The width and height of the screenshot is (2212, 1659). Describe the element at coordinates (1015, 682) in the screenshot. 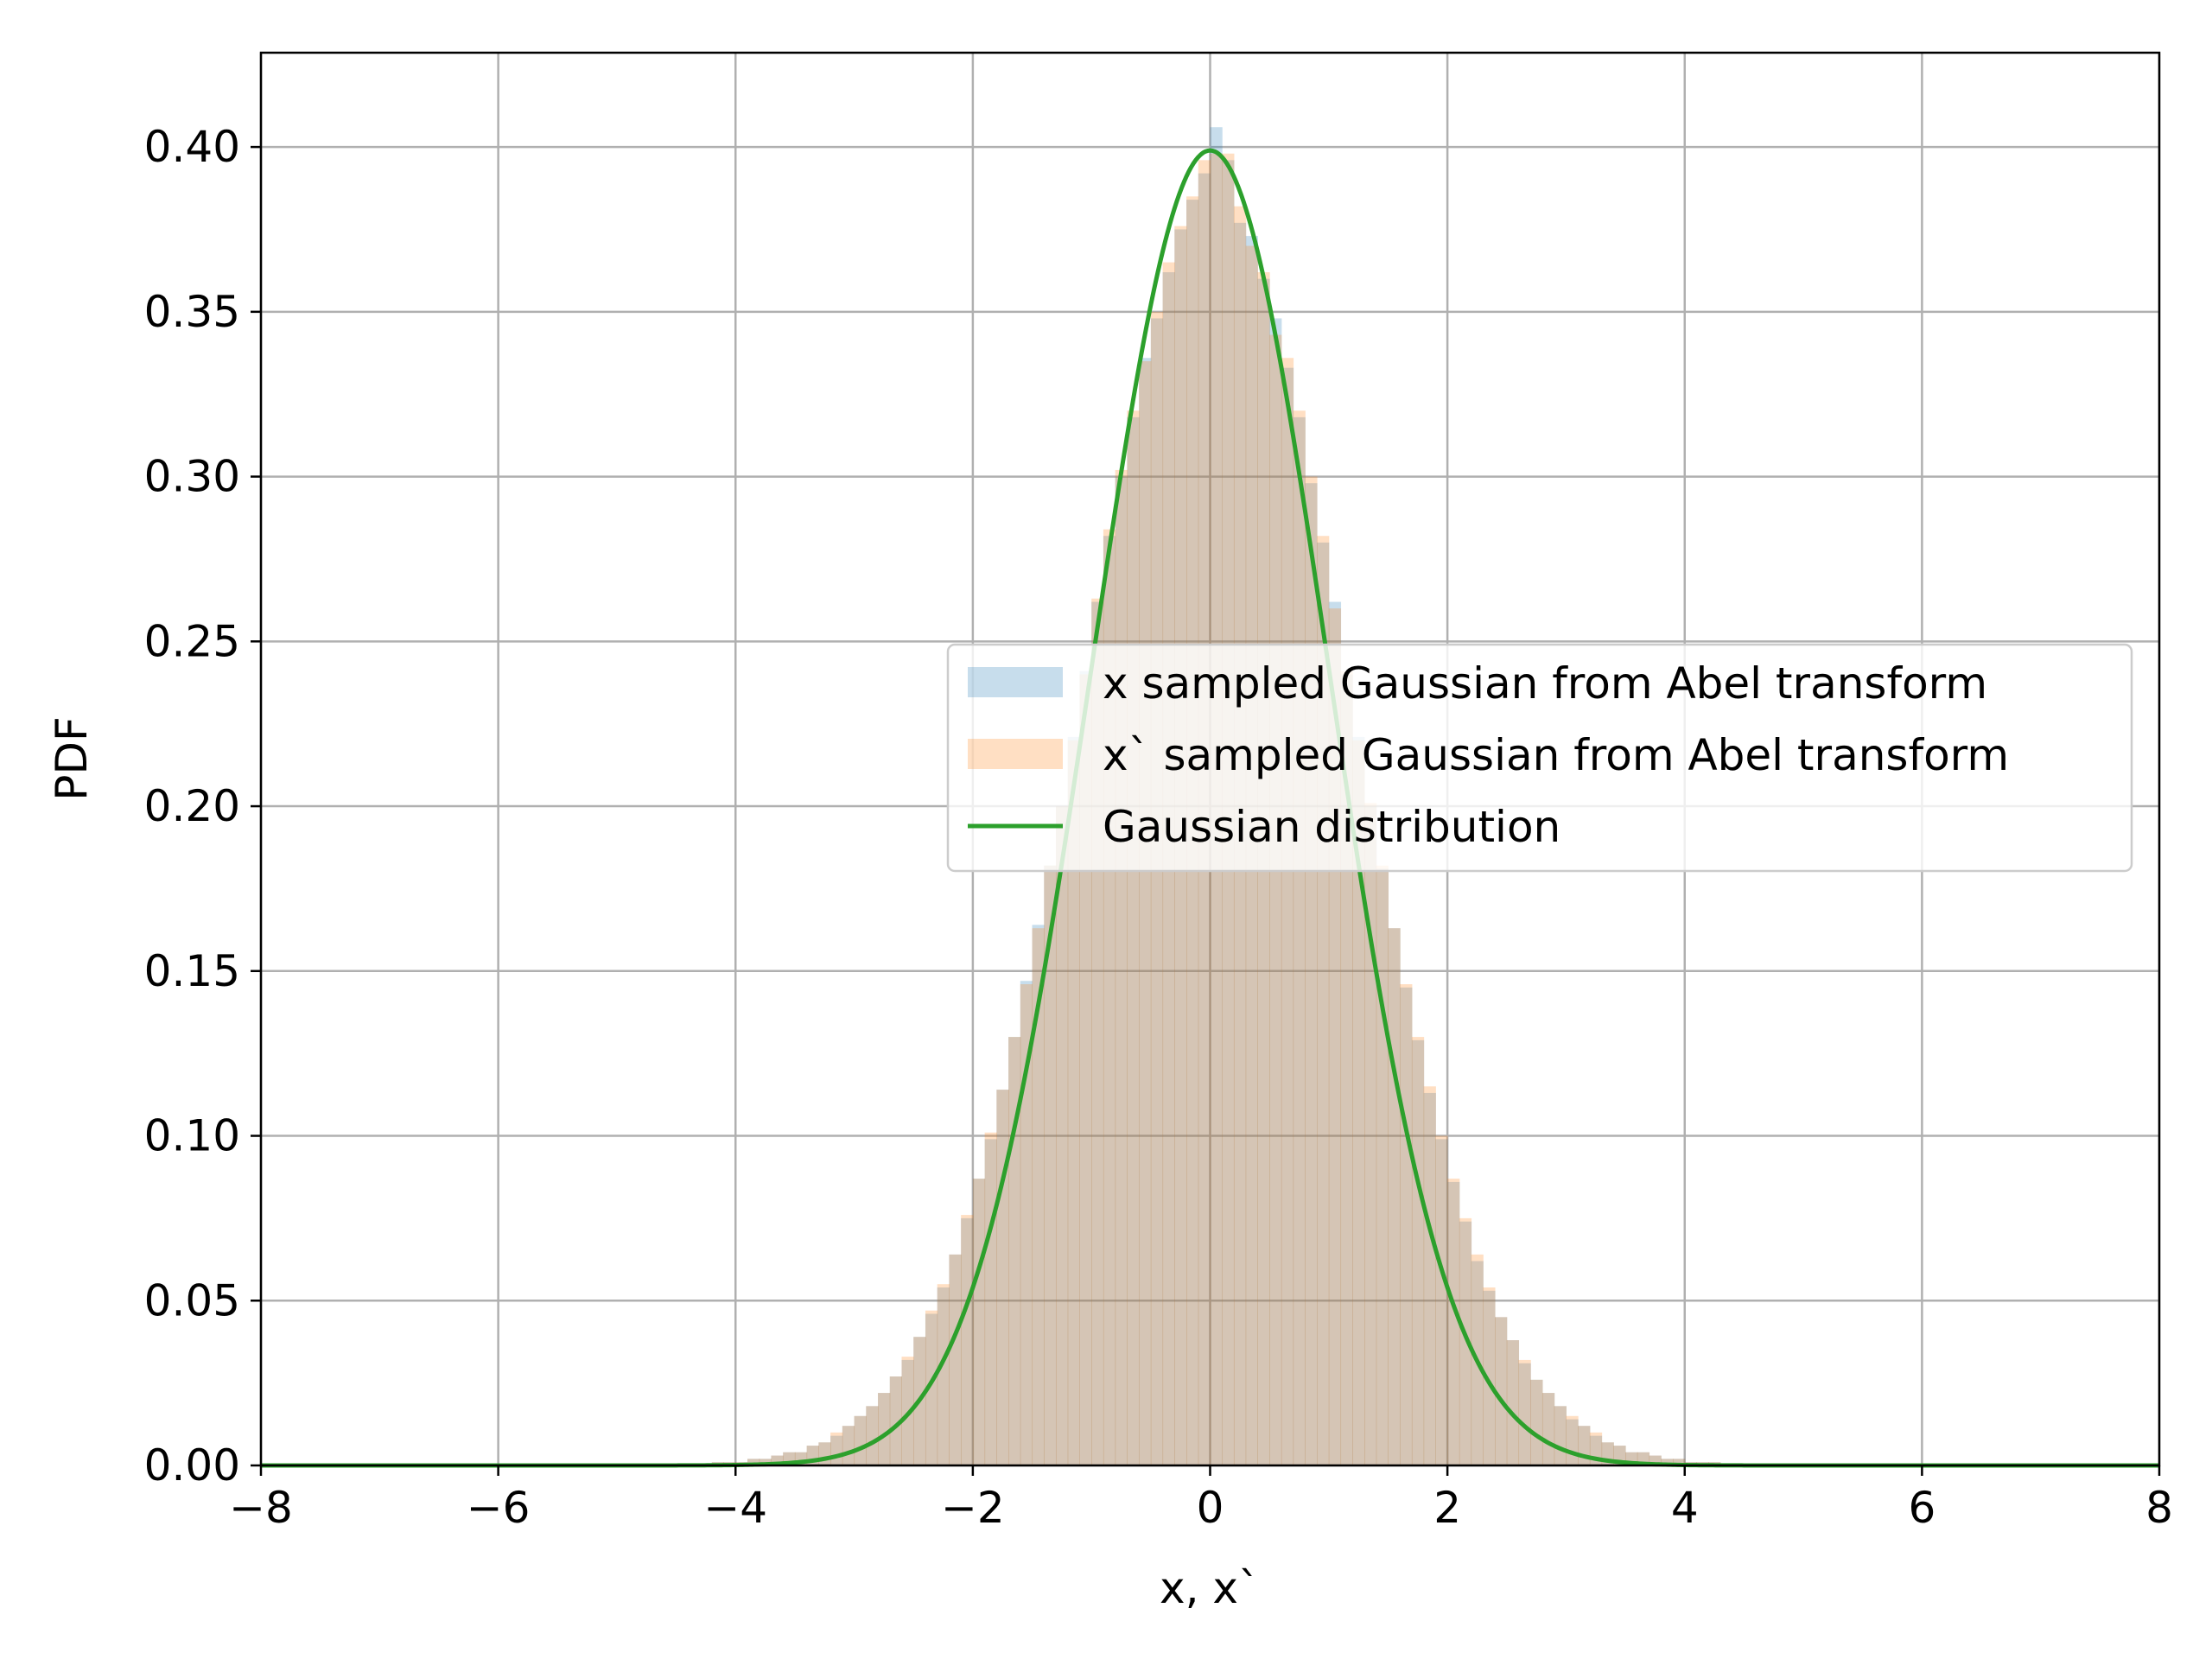

I see `legend-swatch-x` at that location.